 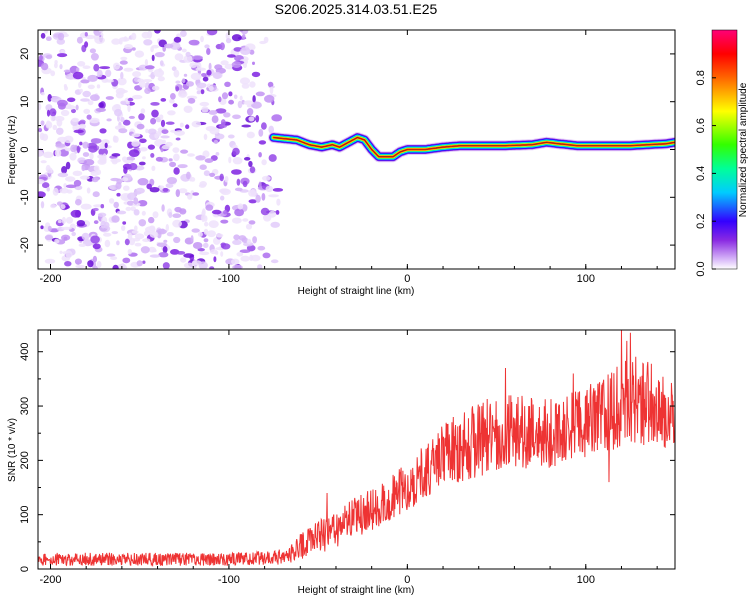 I want to click on colorbar-label: Normalized spectral amplitude, so click(x=743, y=149).